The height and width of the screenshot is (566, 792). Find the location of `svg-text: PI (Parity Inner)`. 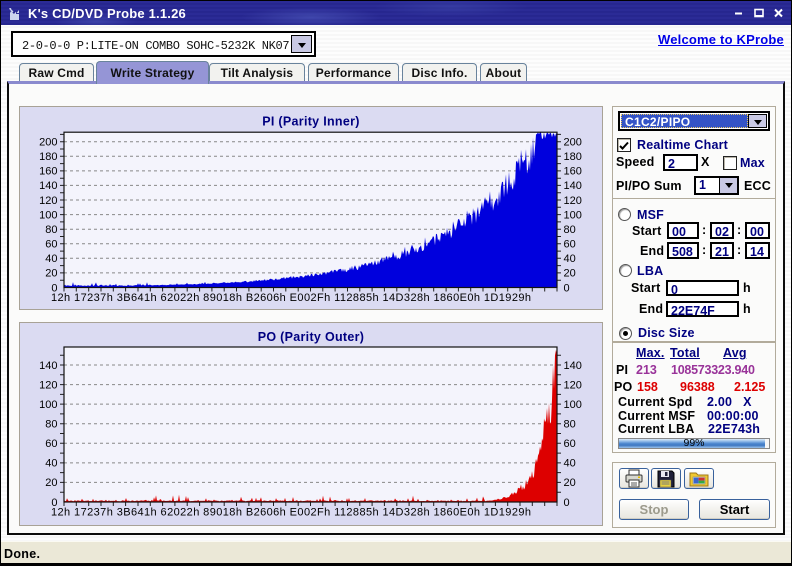

svg-text: PI (Parity Inner) is located at coordinates (310, 122).